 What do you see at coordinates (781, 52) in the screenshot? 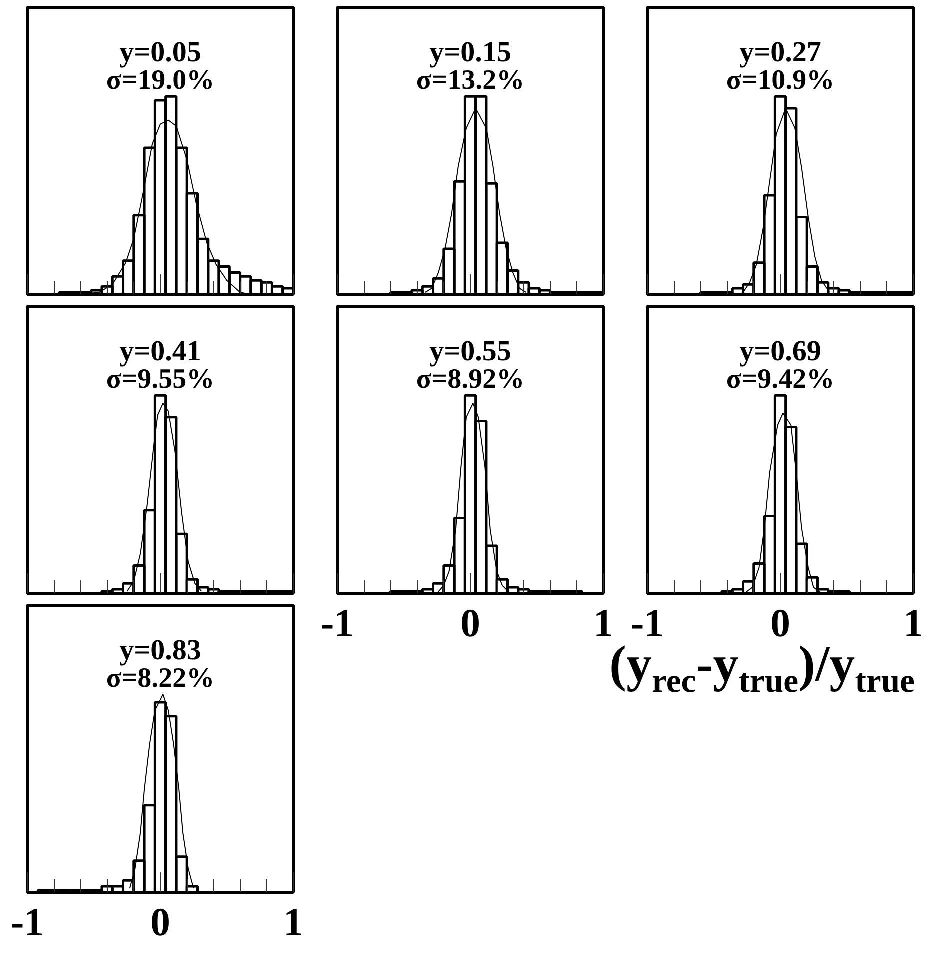
I see `chart-title: y=0.27` at bounding box center [781, 52].